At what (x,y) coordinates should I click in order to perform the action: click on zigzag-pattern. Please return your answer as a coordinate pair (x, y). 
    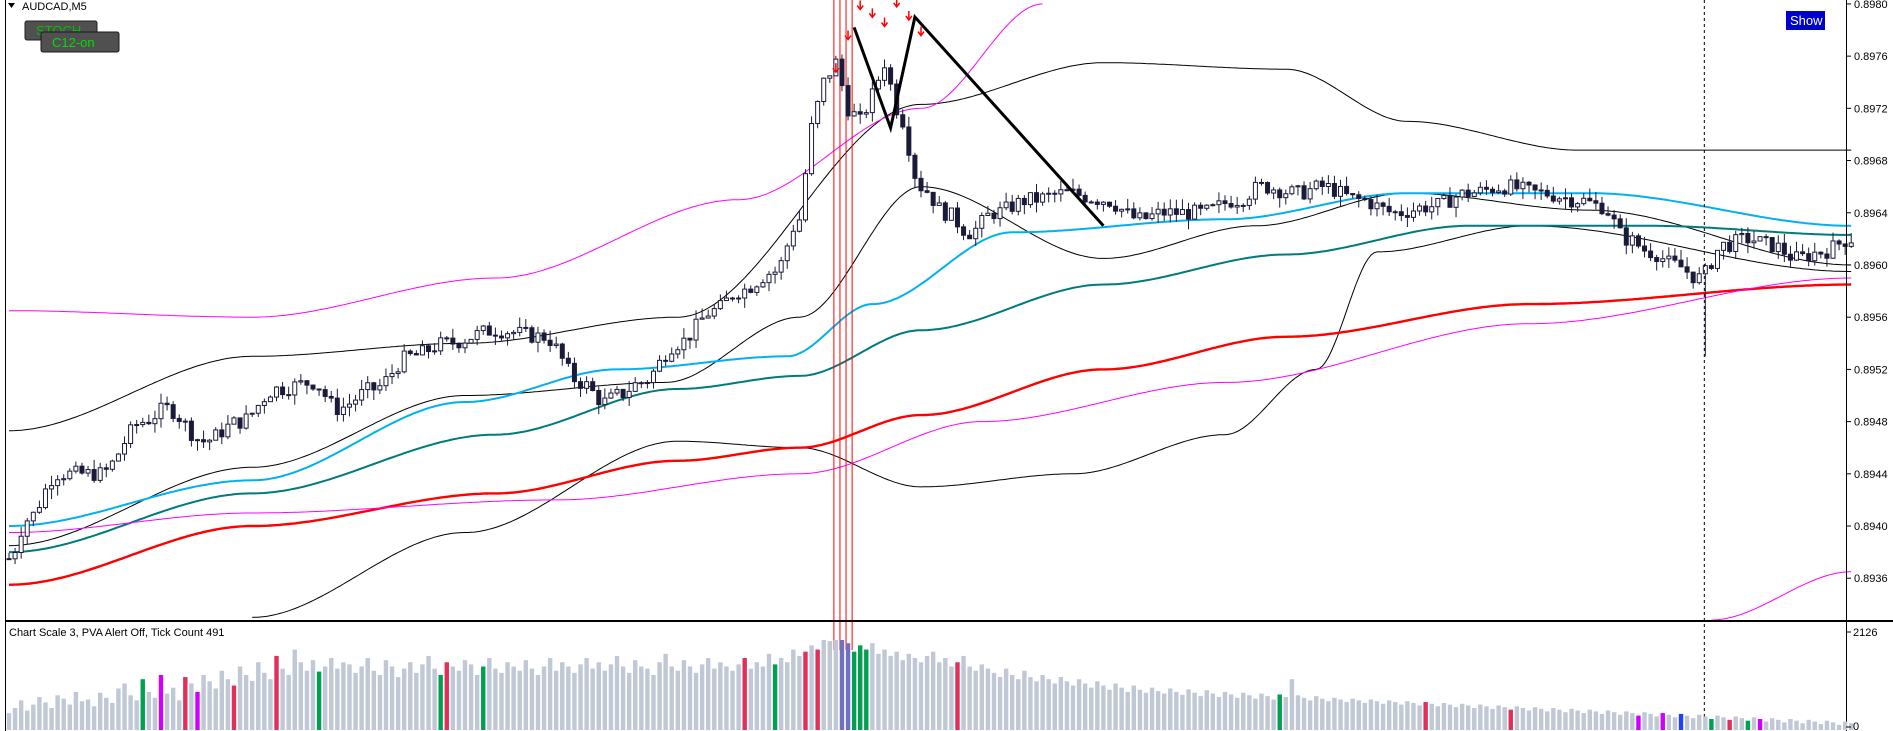
    Looking at the image, I should click on (978, 120).